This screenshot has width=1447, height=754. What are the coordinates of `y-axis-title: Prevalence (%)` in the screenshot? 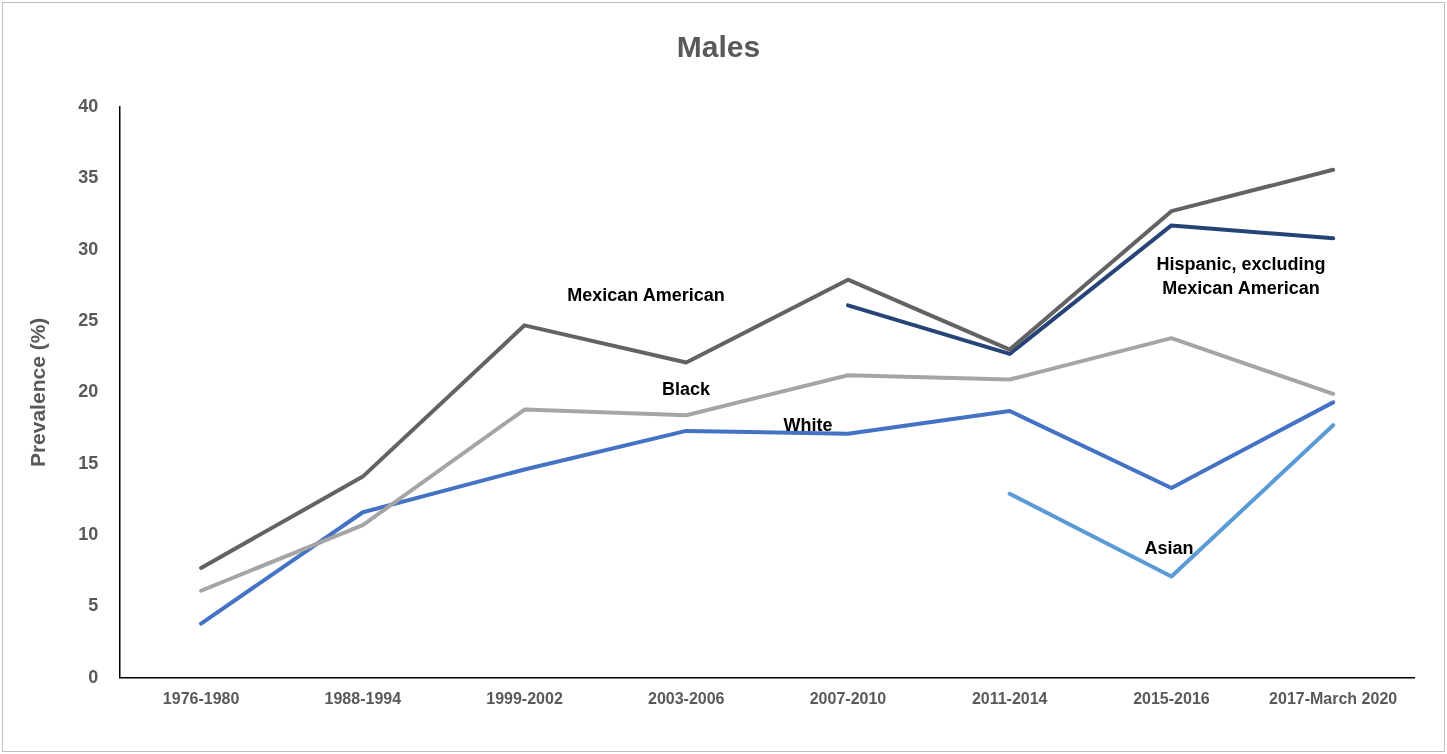 It's located at (38, 392).